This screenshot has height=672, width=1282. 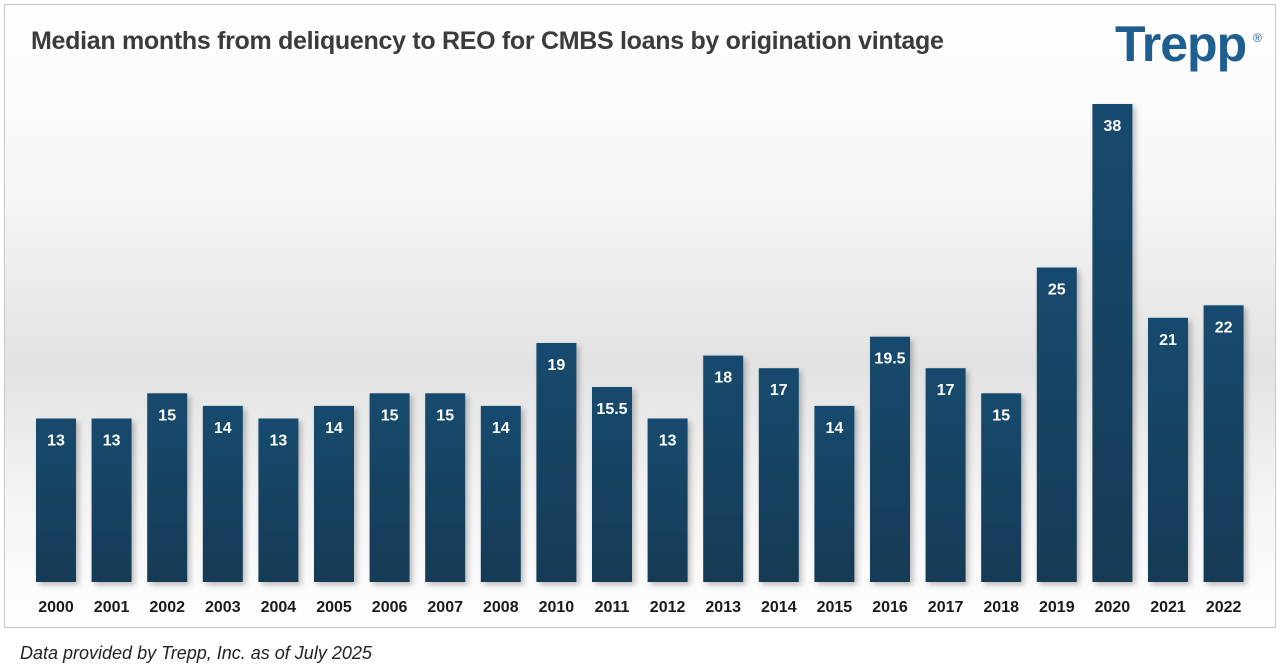 What do you see at coordinates (222, 493) in the screenshot?
I see `bar-2003` at bounding box center [222, 493].